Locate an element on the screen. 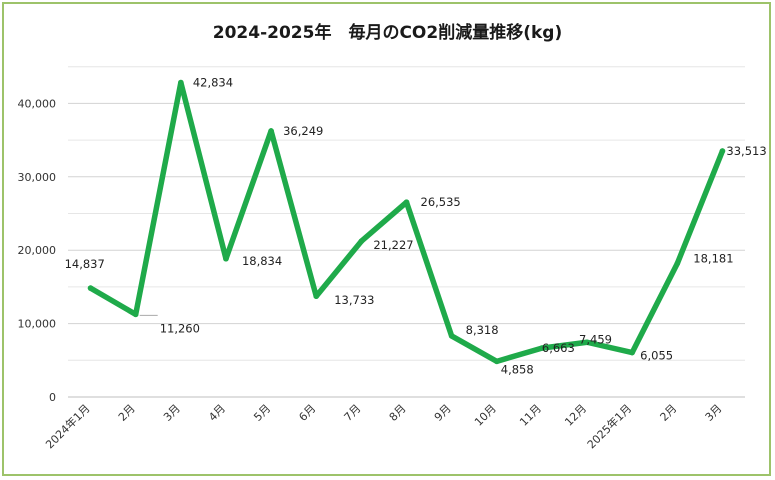  data-label: 6,663 is located at coordinates (558, 348).